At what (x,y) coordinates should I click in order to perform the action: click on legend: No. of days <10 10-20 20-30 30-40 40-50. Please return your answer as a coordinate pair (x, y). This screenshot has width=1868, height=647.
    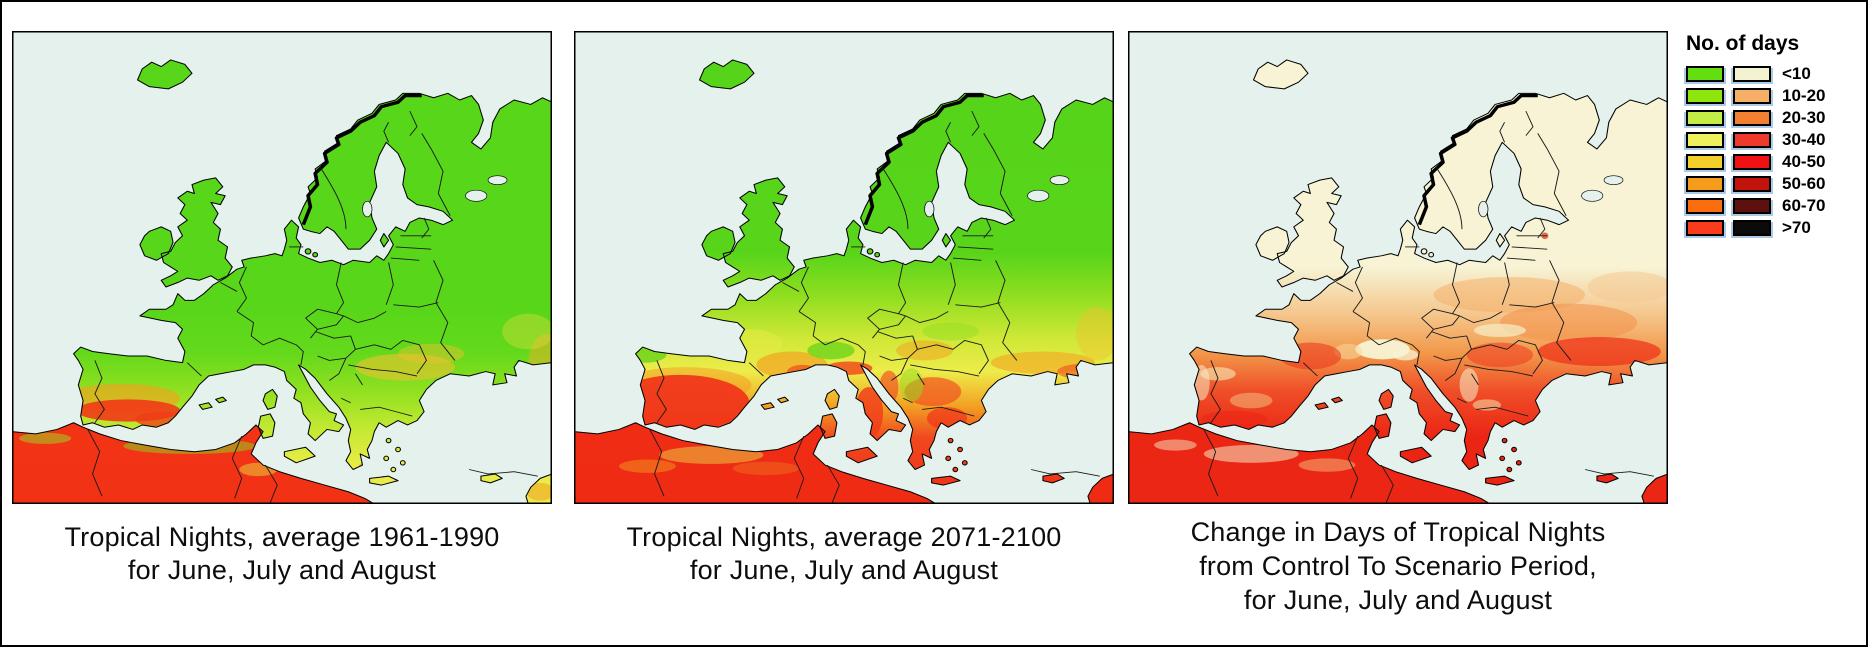
    Looking at the image, I should click on (1775, 137).